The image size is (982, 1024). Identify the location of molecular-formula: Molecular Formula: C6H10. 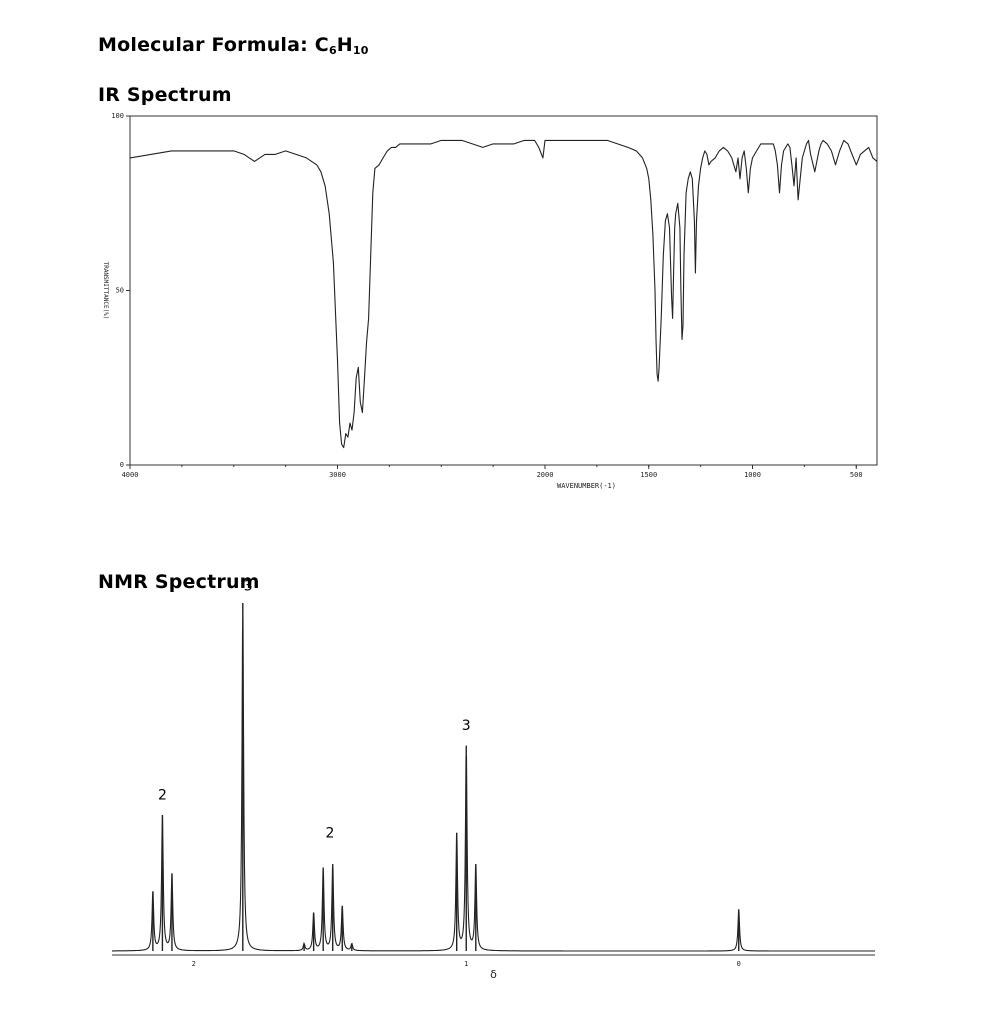
(233, 45).